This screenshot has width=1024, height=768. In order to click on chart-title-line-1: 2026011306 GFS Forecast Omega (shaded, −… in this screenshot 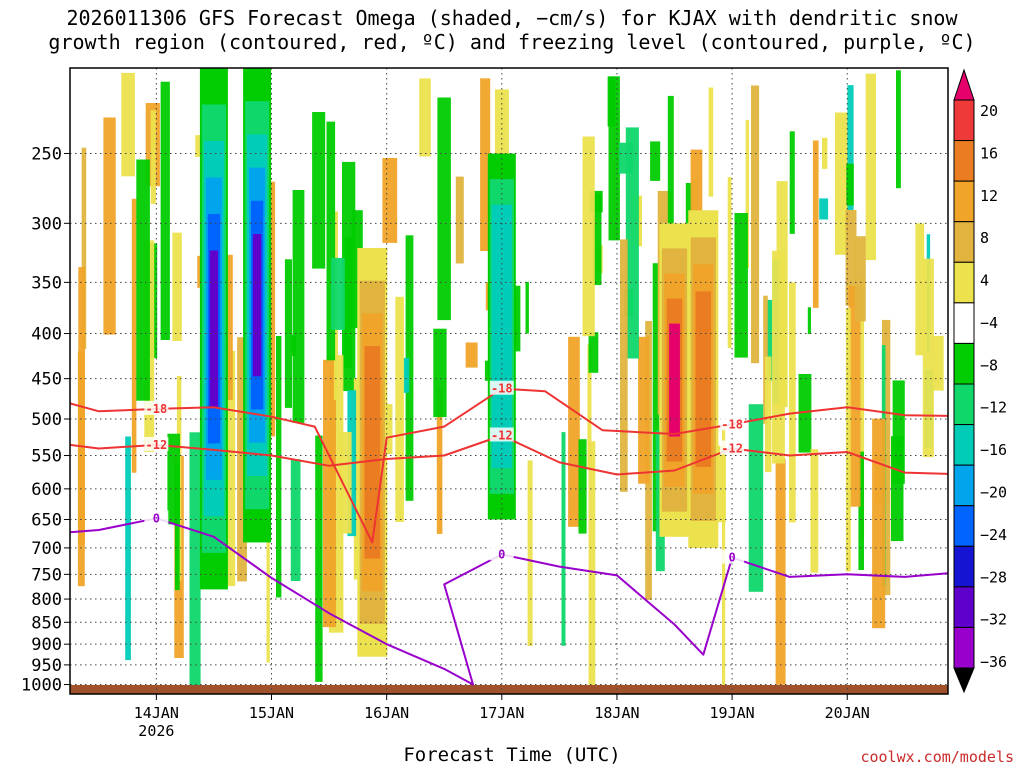, I will do `click(512, 18)`.